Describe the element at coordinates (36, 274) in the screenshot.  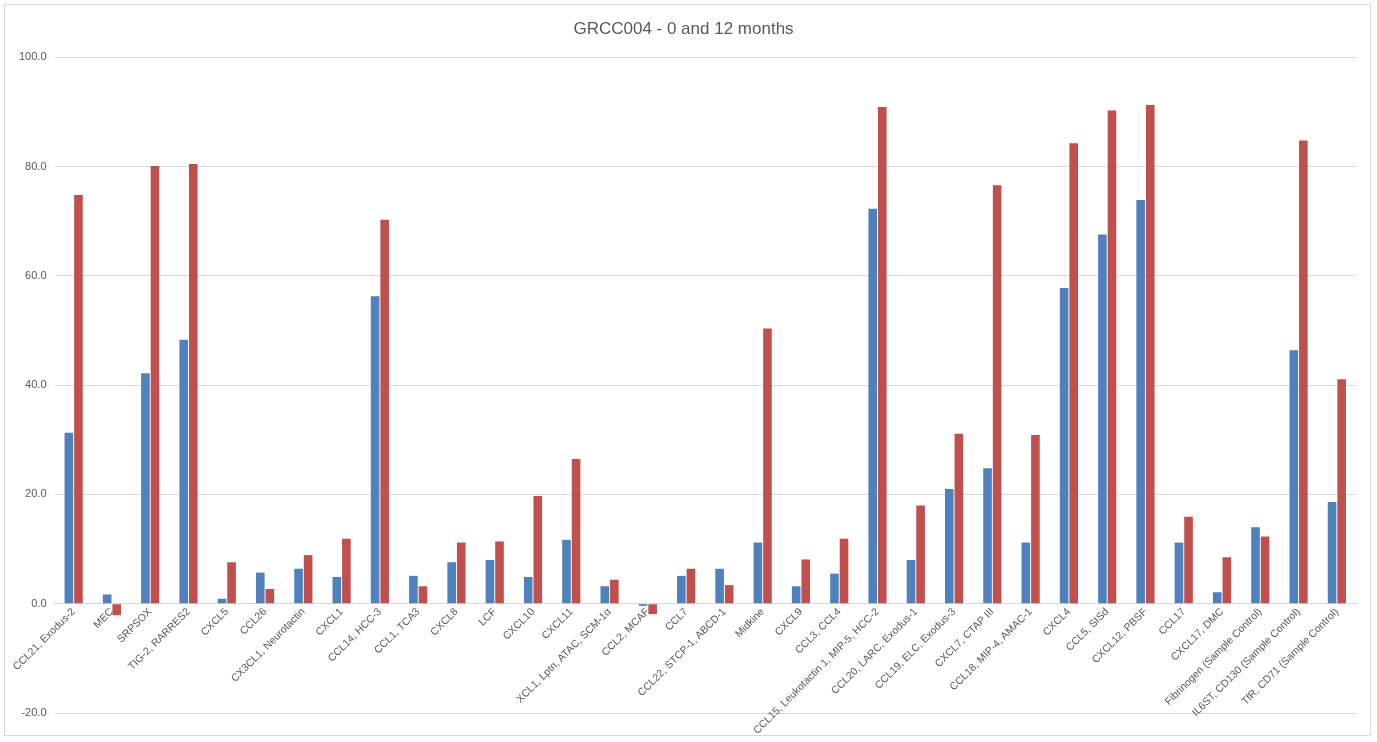
I see `y-tick-label: 60.0` at that location.